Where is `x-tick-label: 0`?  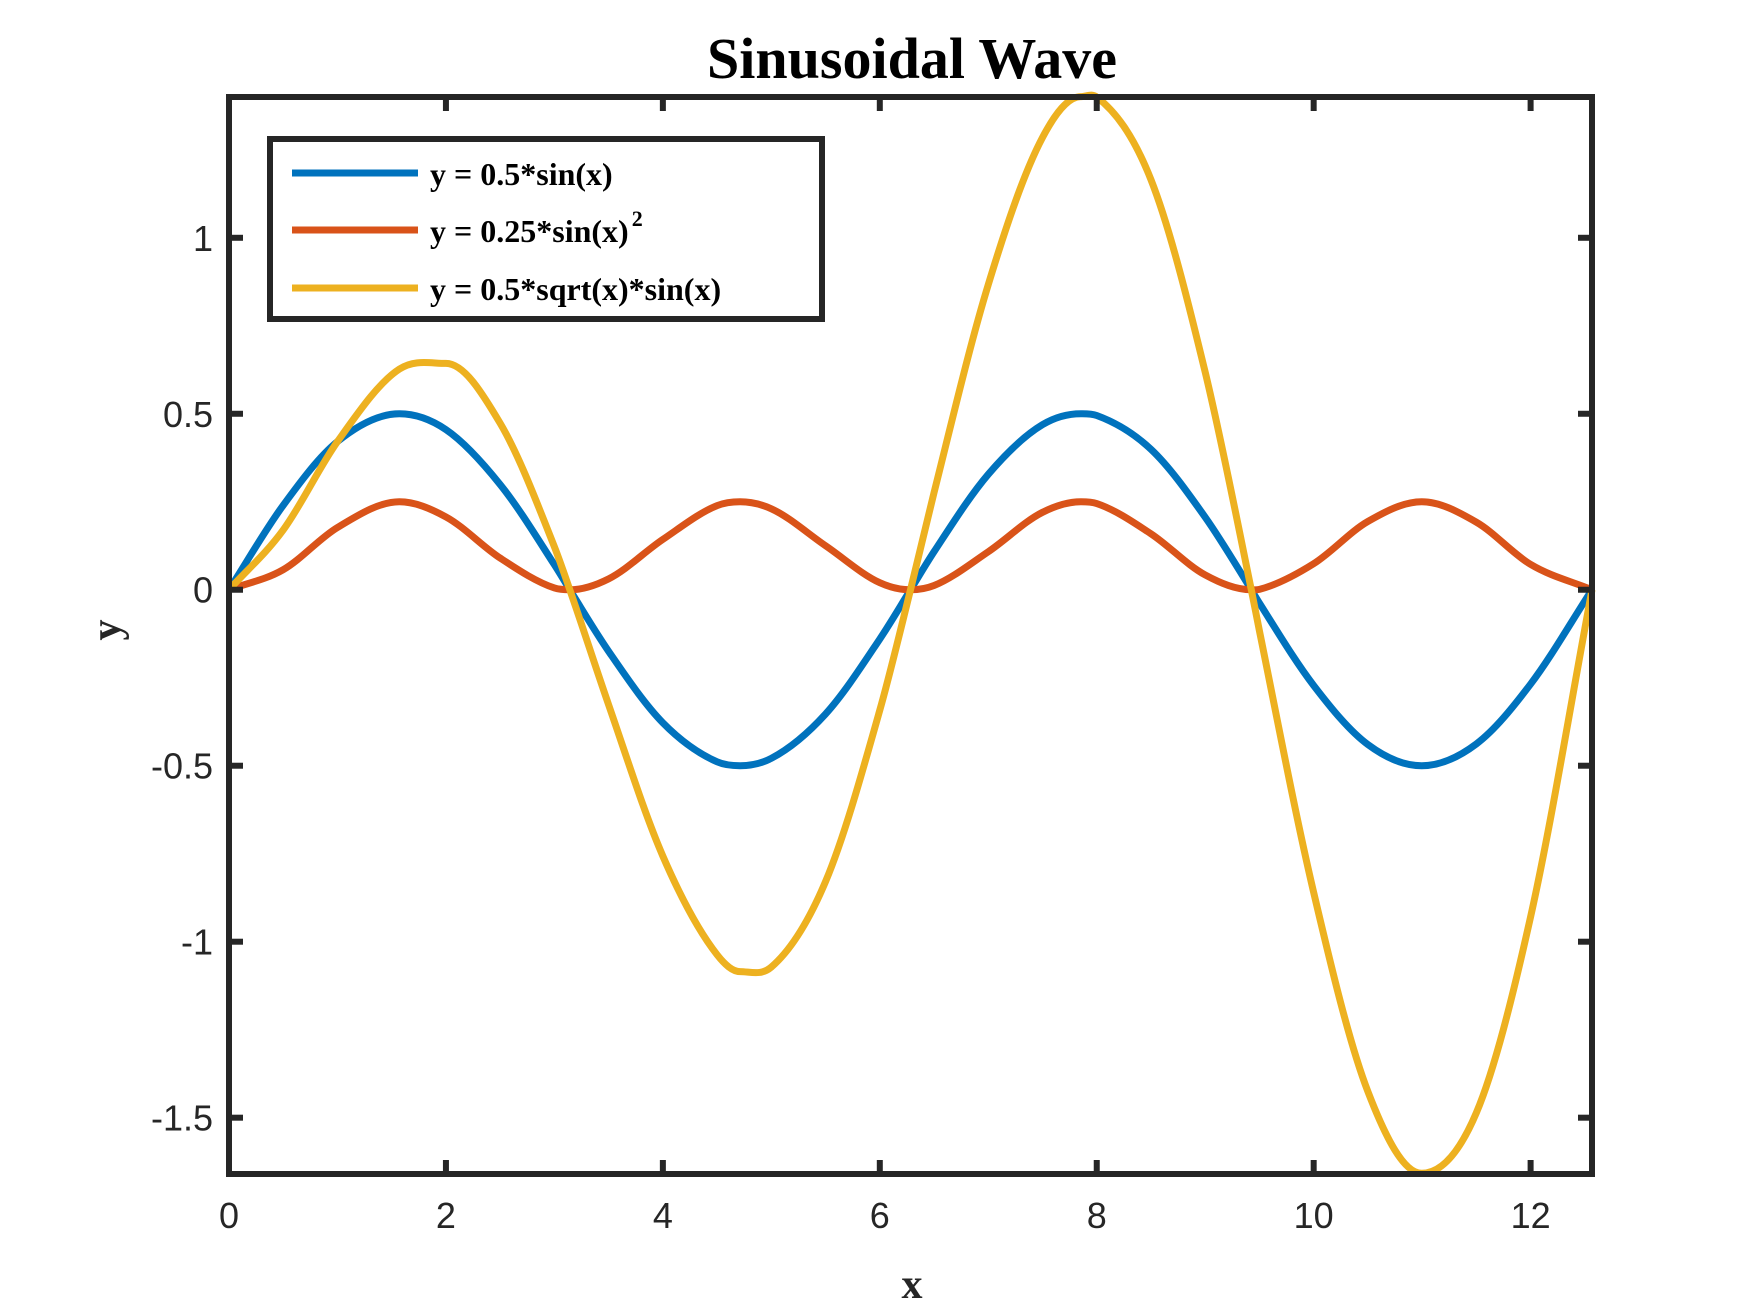
x-tick-label: 0 is located at coordinates (229, 1215).